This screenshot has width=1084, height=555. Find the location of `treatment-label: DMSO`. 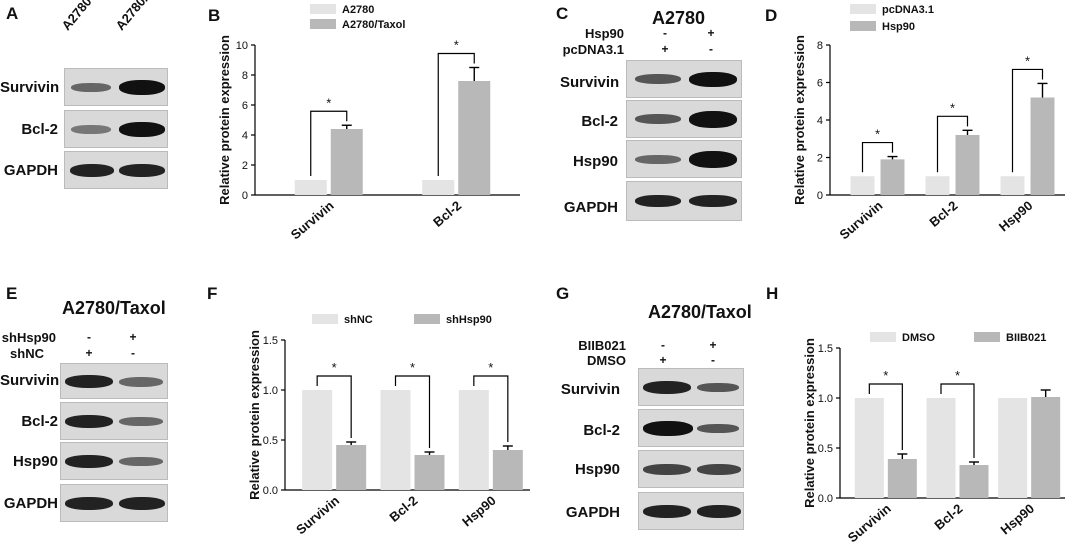

treatment-label: DMSO is located at coordinates (606, 360).